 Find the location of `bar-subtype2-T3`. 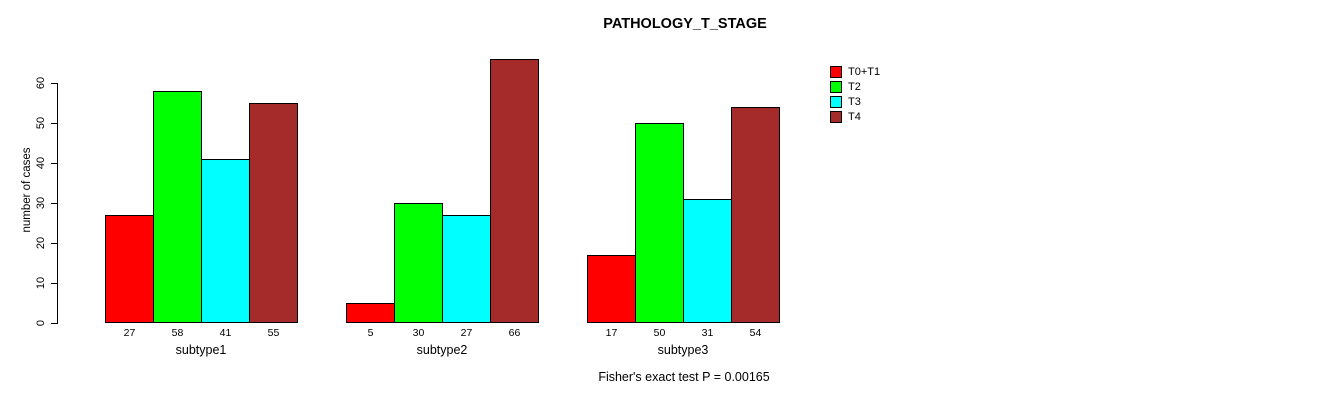

bar-subtype2-T3 is located at coordinates (466, 269).